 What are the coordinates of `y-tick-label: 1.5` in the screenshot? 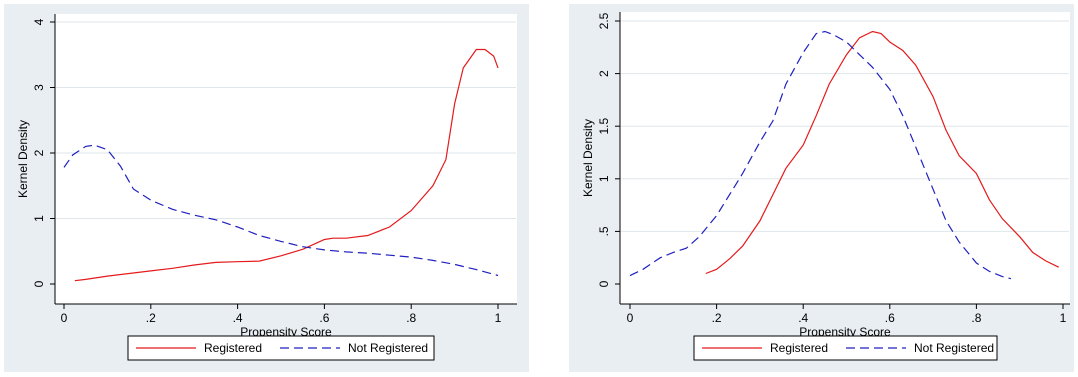 It's located at (604, 126).